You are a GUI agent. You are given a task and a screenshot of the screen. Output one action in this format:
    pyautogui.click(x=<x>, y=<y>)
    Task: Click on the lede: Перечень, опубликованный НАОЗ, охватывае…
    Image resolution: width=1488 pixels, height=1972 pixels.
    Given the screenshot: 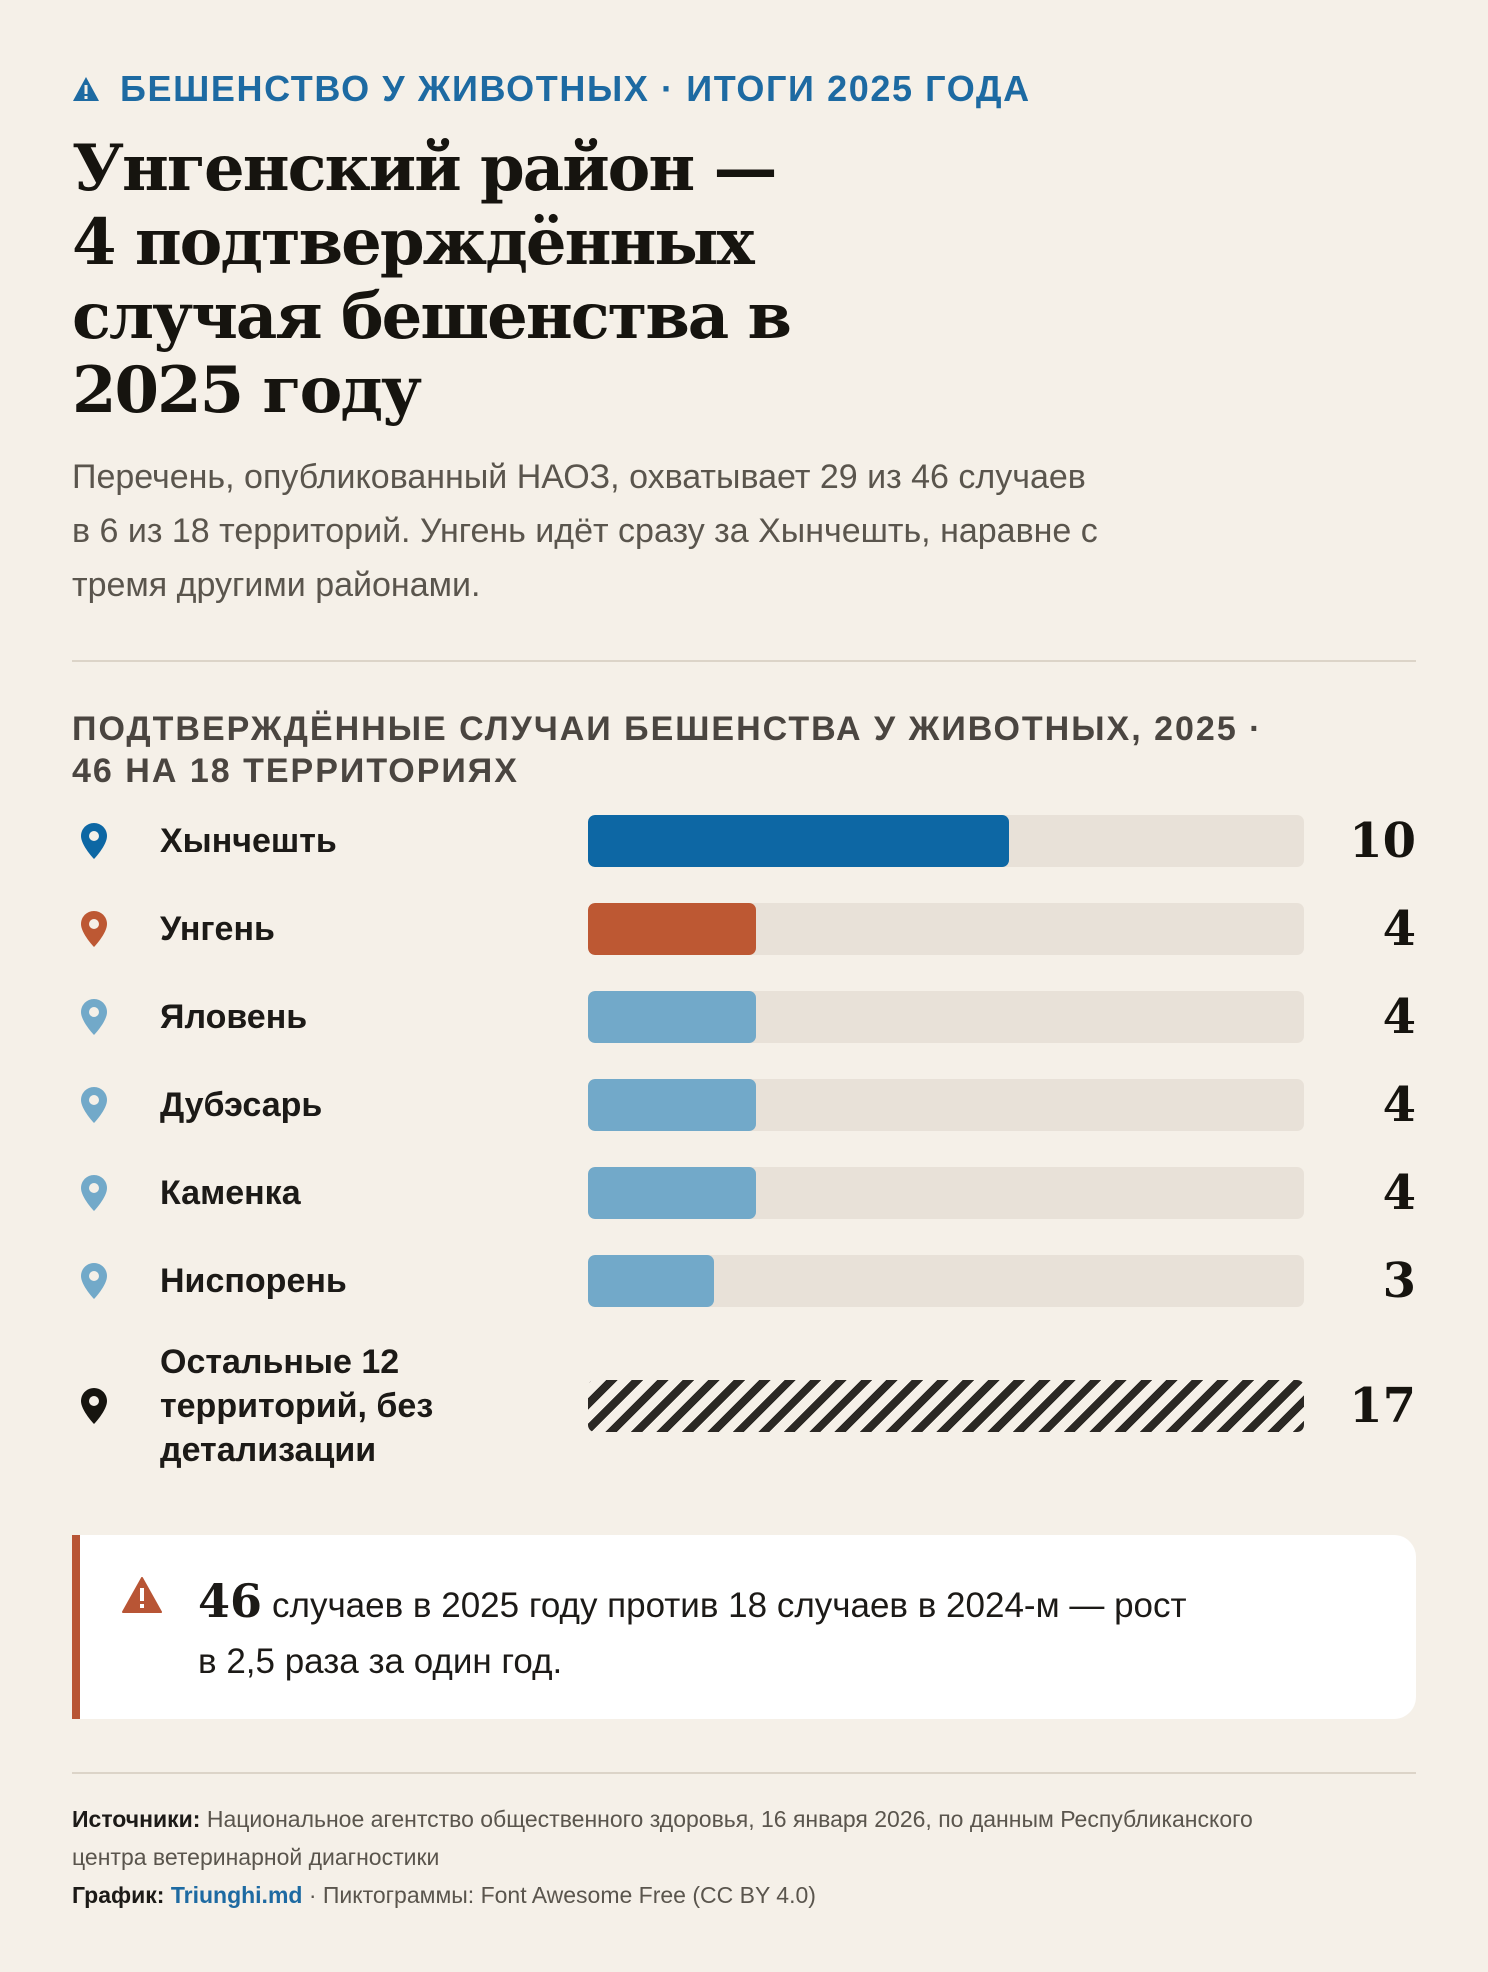 What is the action you would take?
    pyautogui.click(x=672, y=531)
    